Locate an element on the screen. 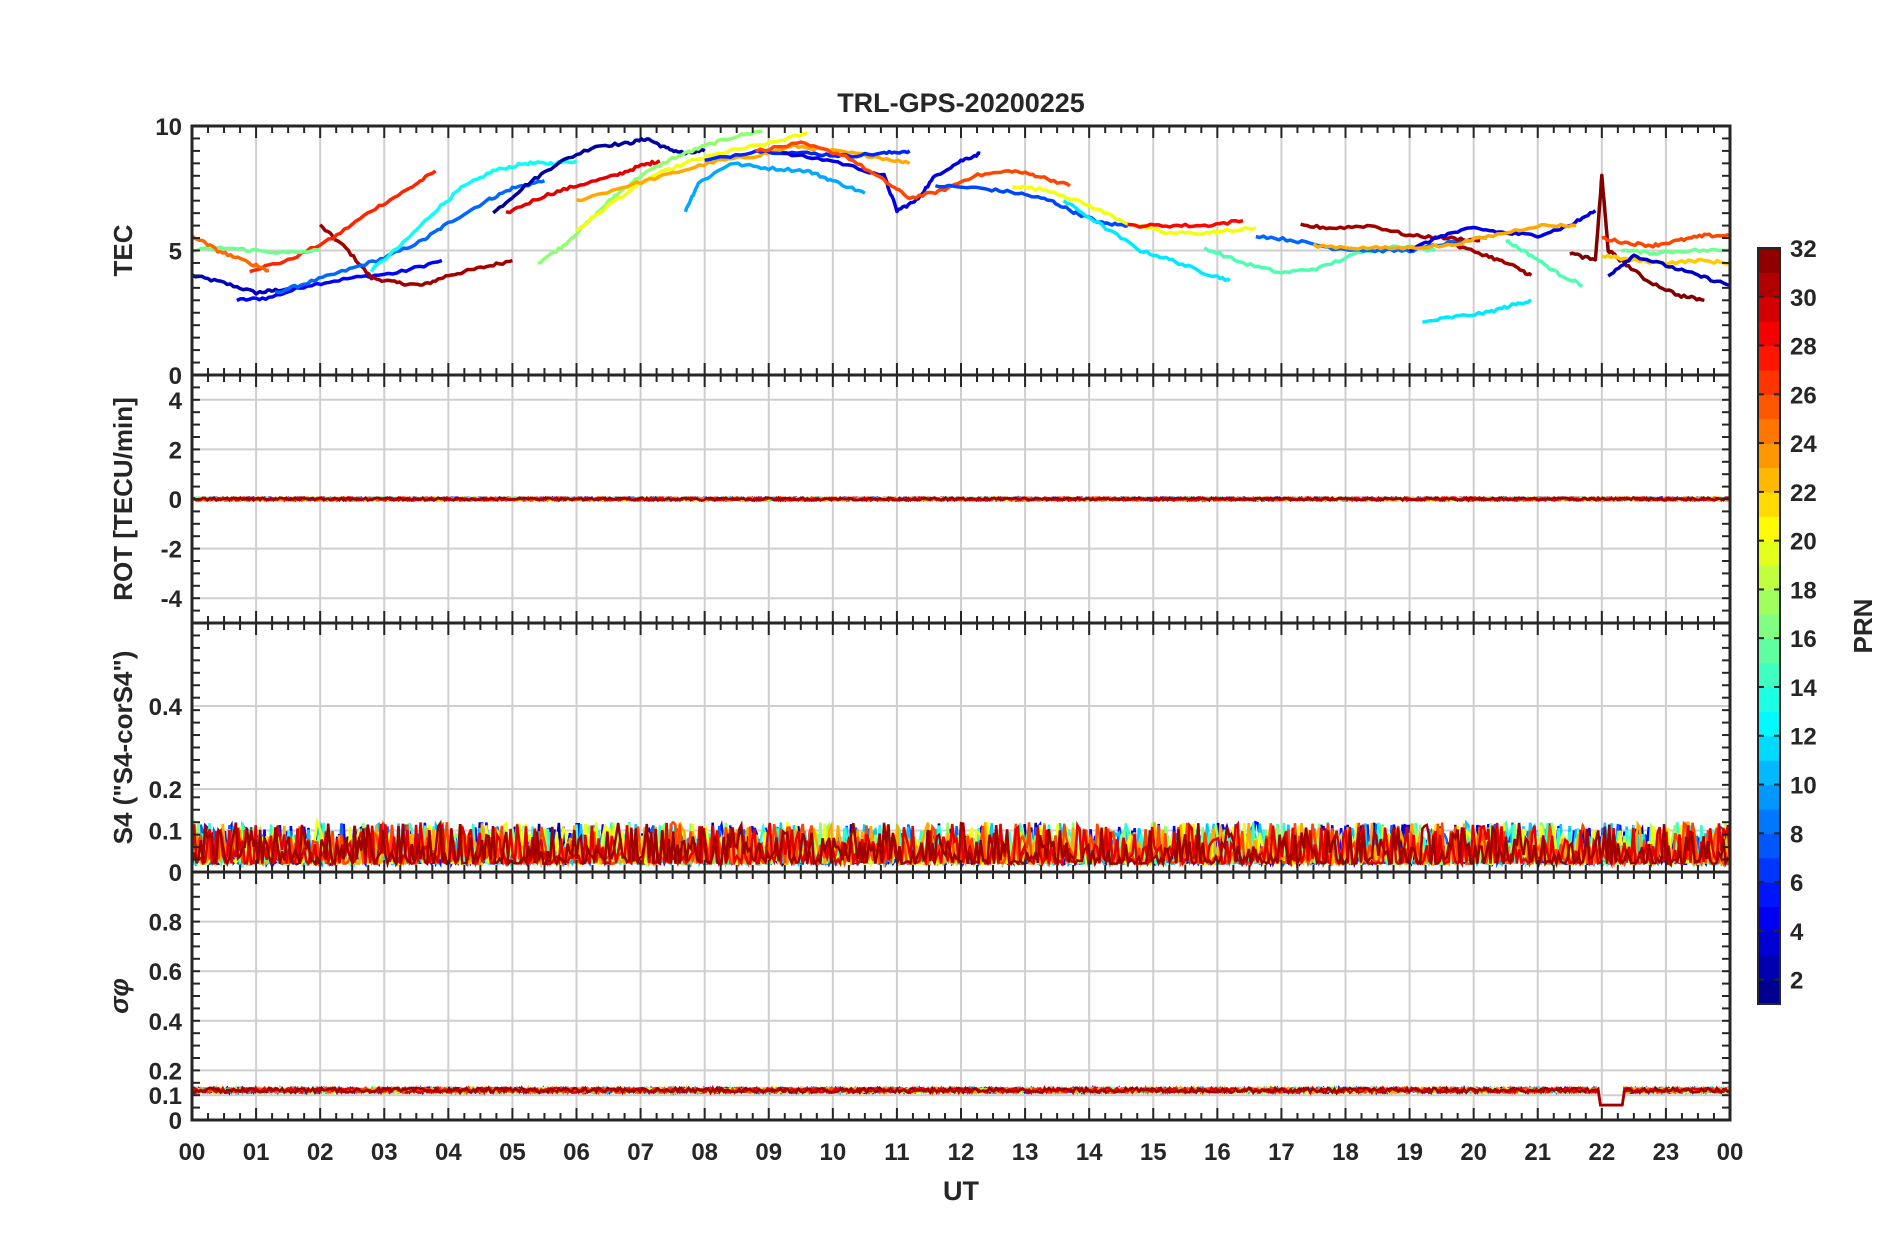 This screenshot has height=1236, width=1902. colorbar-tick-label: 8 is located at coordinates (1796, 834).